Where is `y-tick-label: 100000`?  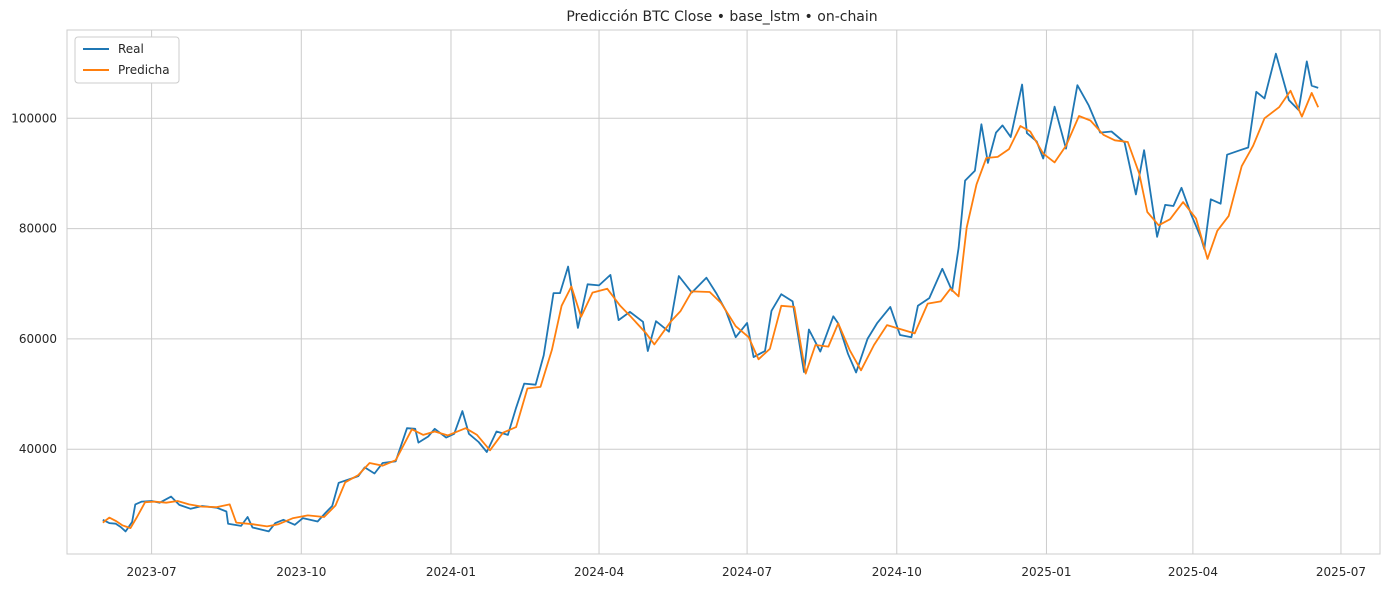
y-tick-label: 100000 is located at coordinates (34, 118).